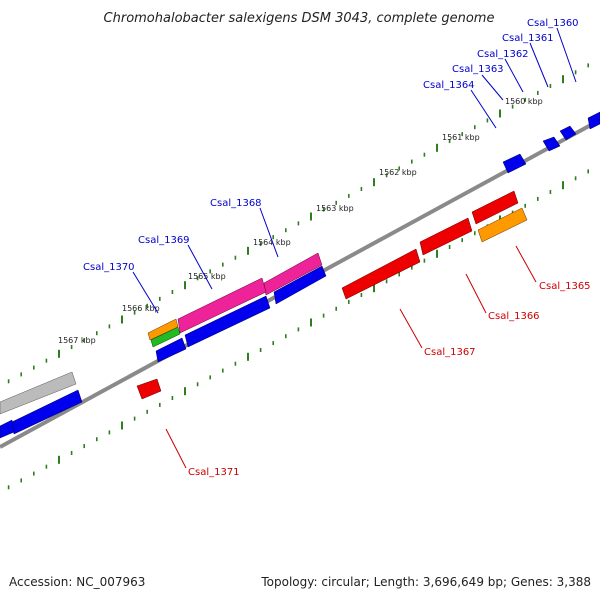  I want to click on gene-block-csal-1369-b, so click(227, 321).